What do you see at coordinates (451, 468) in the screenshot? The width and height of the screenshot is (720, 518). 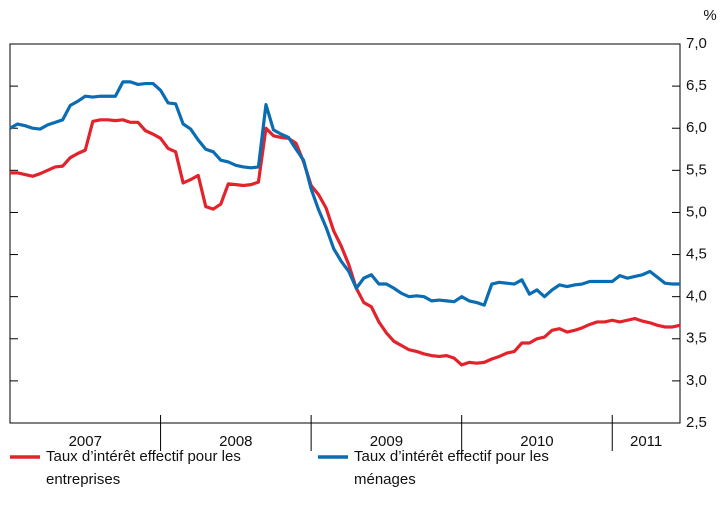 I see `legend-label: Taux d’intérêt effectif pour les ménages` at bounding box center [451, 468].